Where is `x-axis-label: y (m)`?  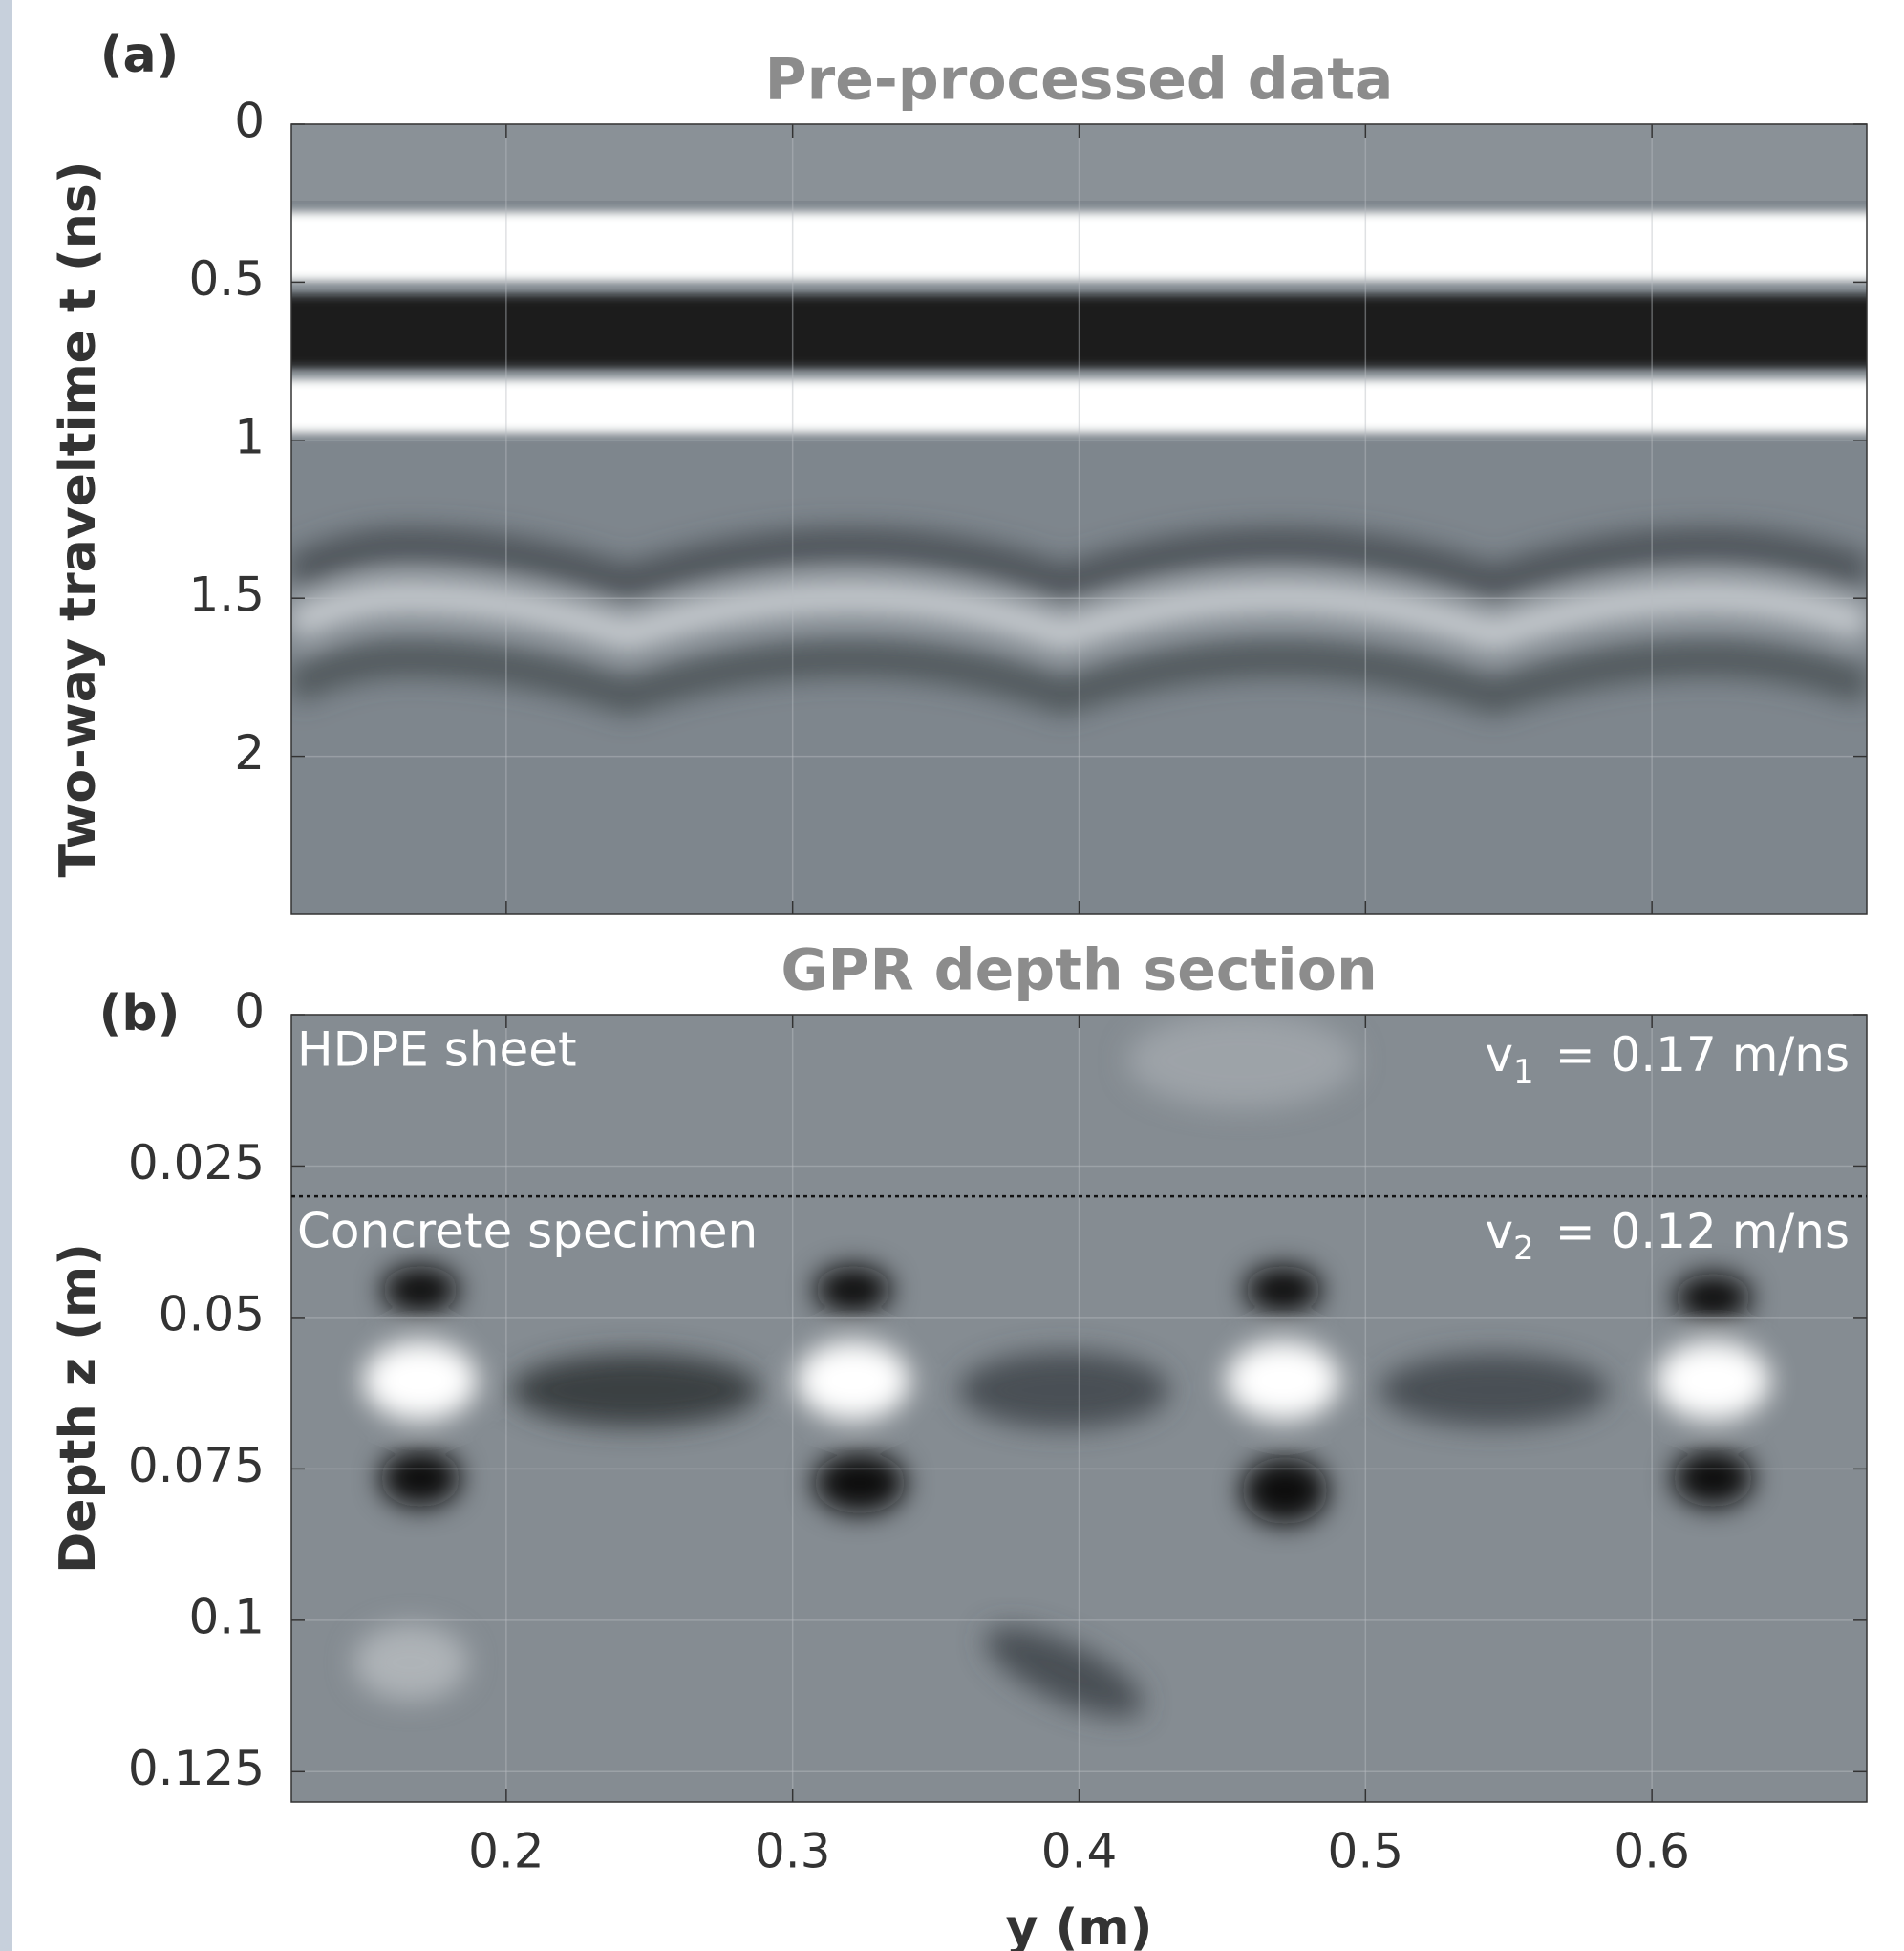 x-axis-label: y (m) is located at coordinates (1080, 1925).